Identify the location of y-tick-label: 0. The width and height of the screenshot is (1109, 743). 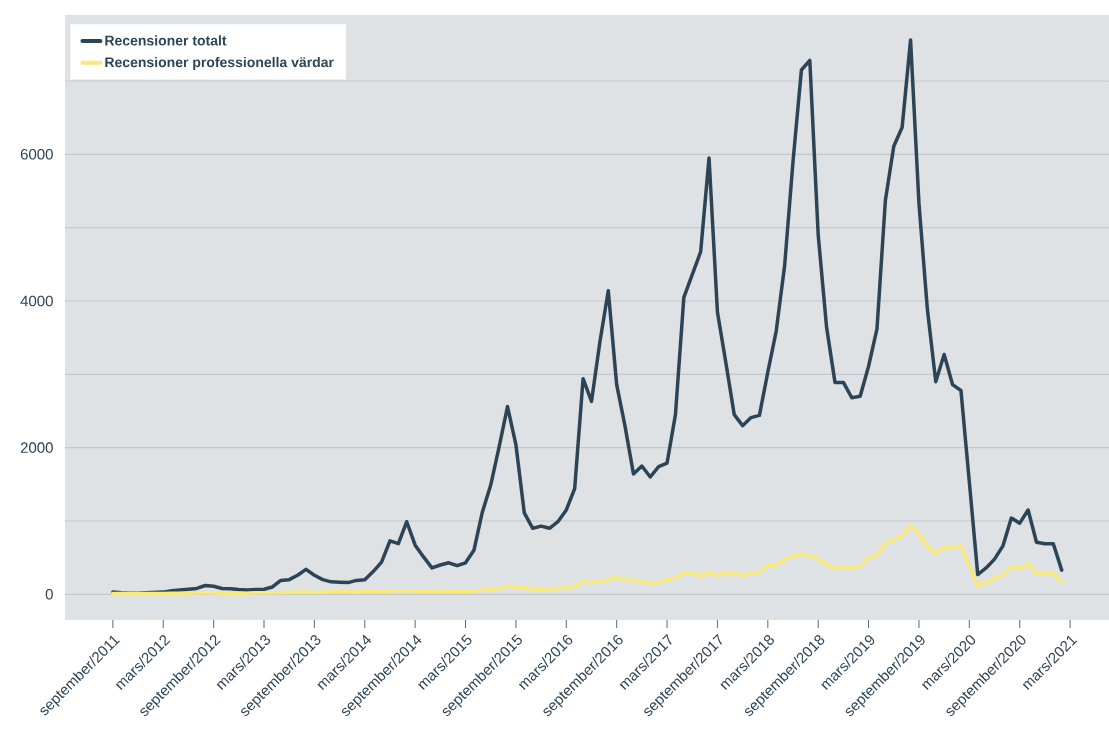
(49, 594).